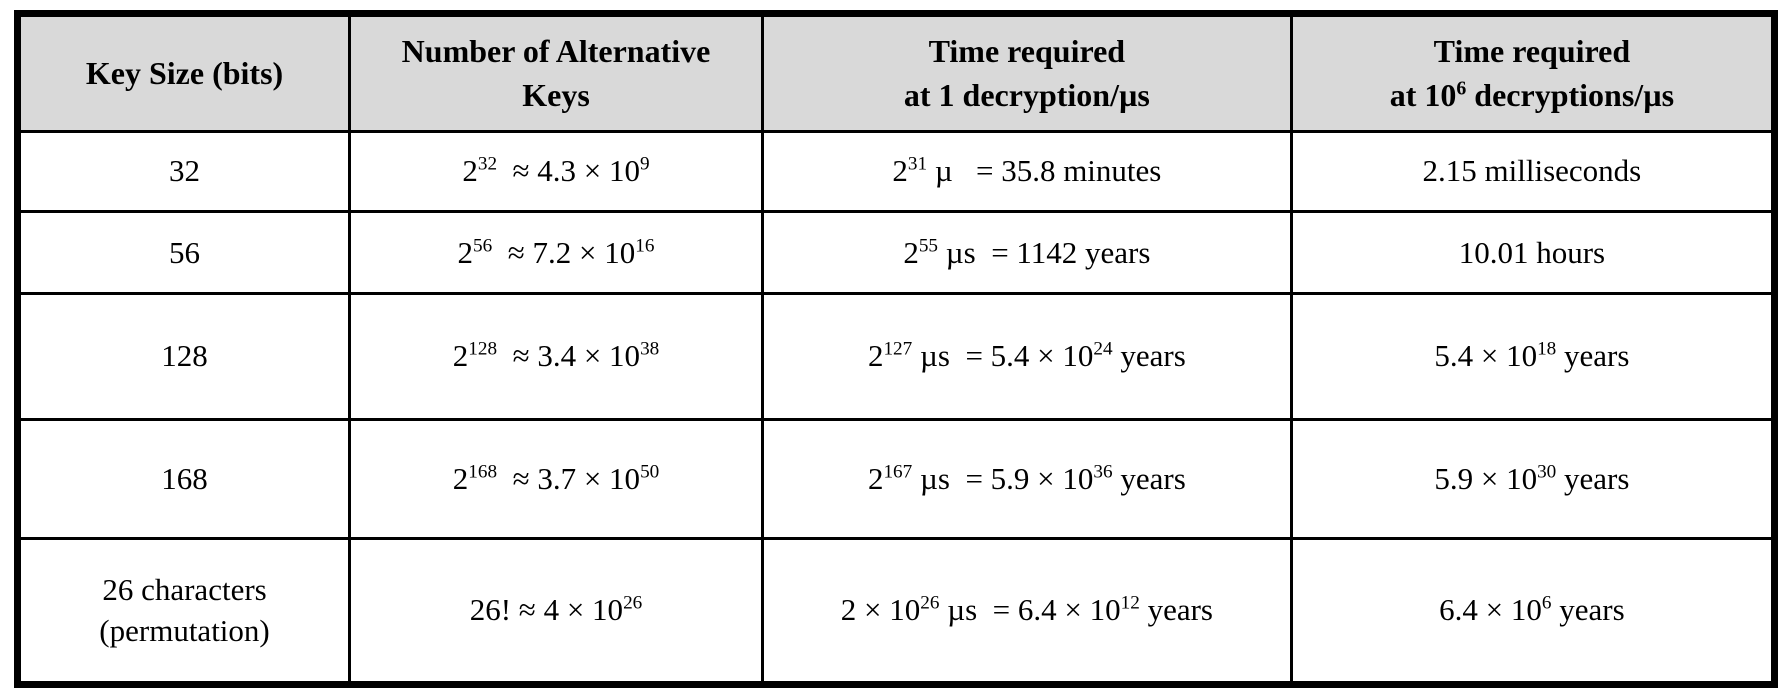 This screenshot has width=1792, height=698. What do you see at coordinates (1533, 356) in the screenshot?
I see `cell-time-1e6-decryptions: 5.4 × 1018 years` at bounding box center [1533, 356].